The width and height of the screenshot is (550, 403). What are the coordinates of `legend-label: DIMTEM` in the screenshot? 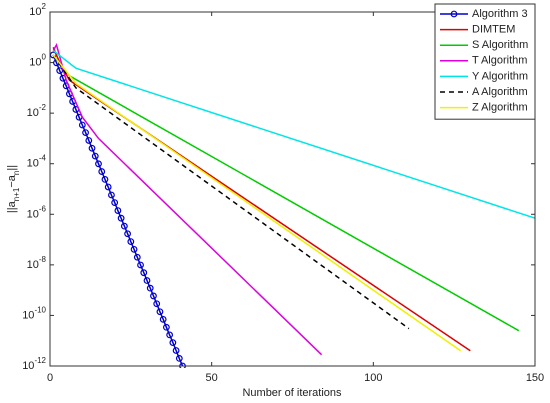 It's located at (493, 30).